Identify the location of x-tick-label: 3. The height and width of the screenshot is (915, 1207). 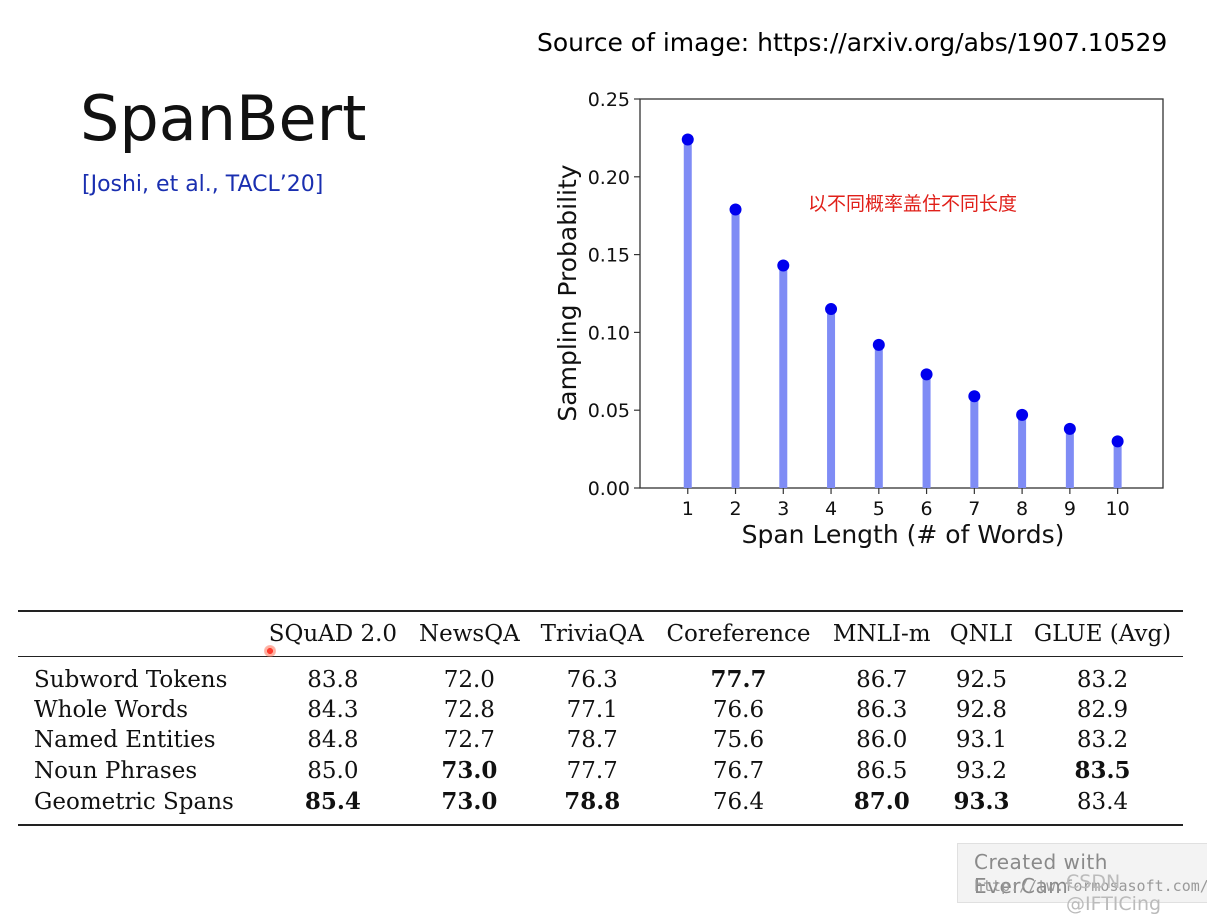
(783, 509).